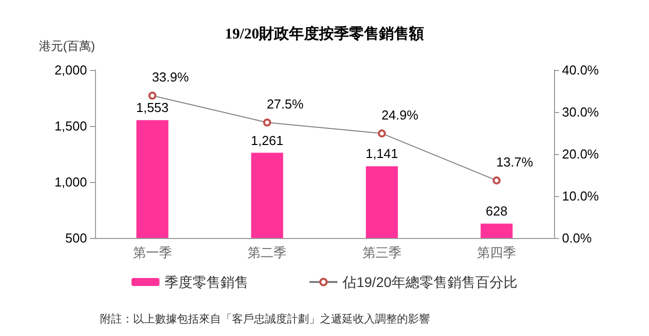 Image resolution: width=649 pixels, height=336 pixels. Describe the element at coordinates (382, 154) in the screenshot. I see `data-label: 1,141` at that location.